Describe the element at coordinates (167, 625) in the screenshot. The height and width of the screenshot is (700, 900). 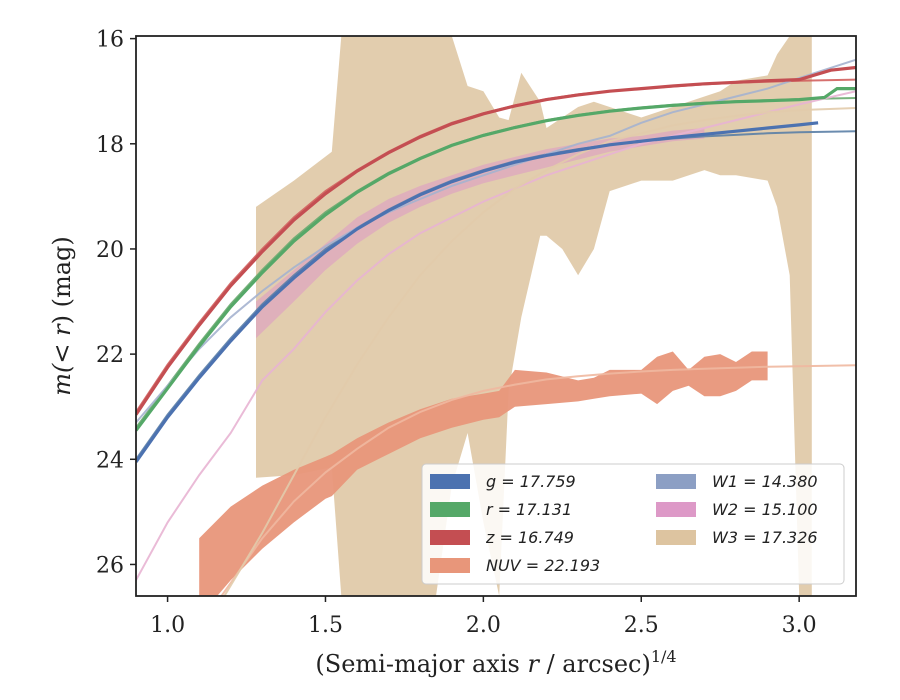
I see `x-tick-label: 1.0` at that location.